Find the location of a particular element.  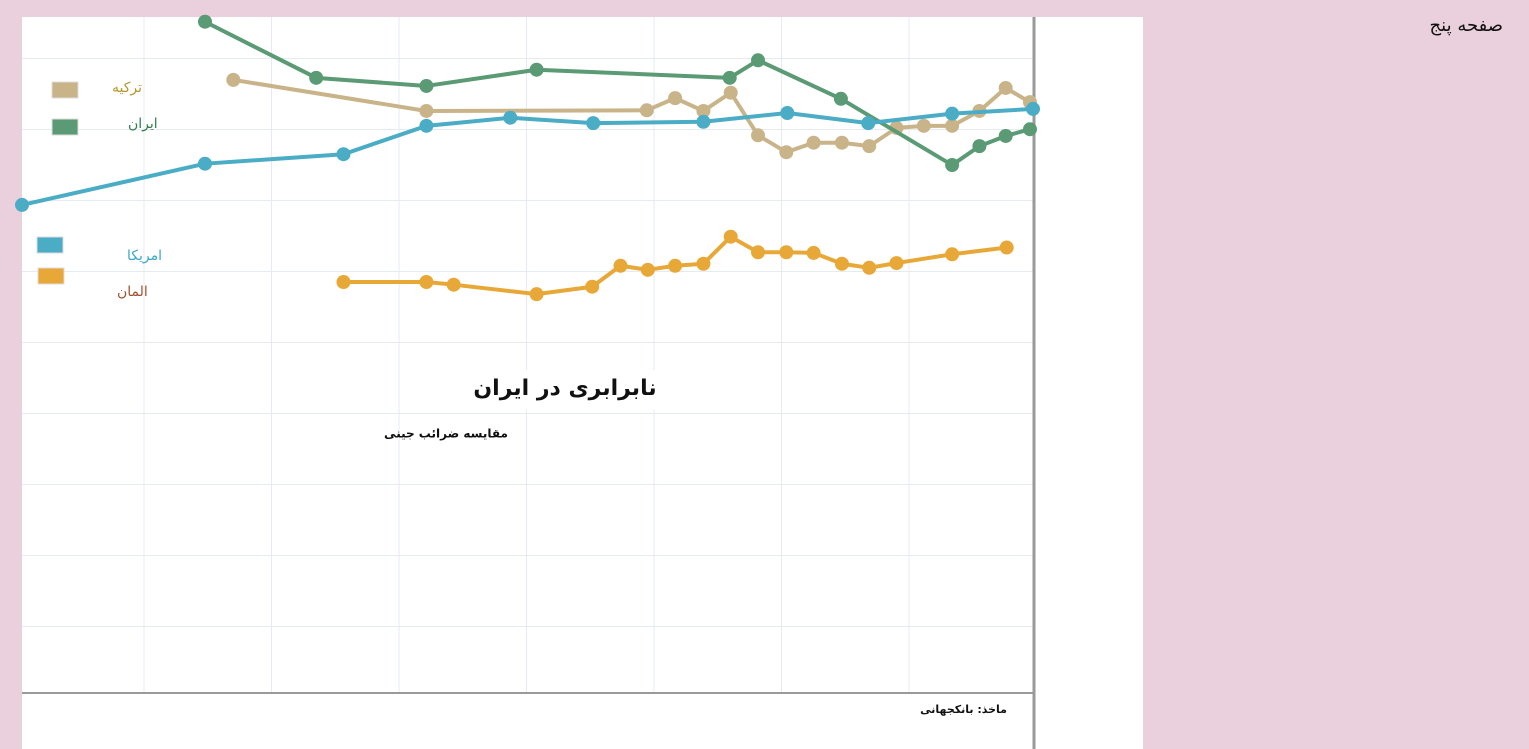

chart-subtitle: مقایسه ضرائب جینی is located at coordinates (446, 434).